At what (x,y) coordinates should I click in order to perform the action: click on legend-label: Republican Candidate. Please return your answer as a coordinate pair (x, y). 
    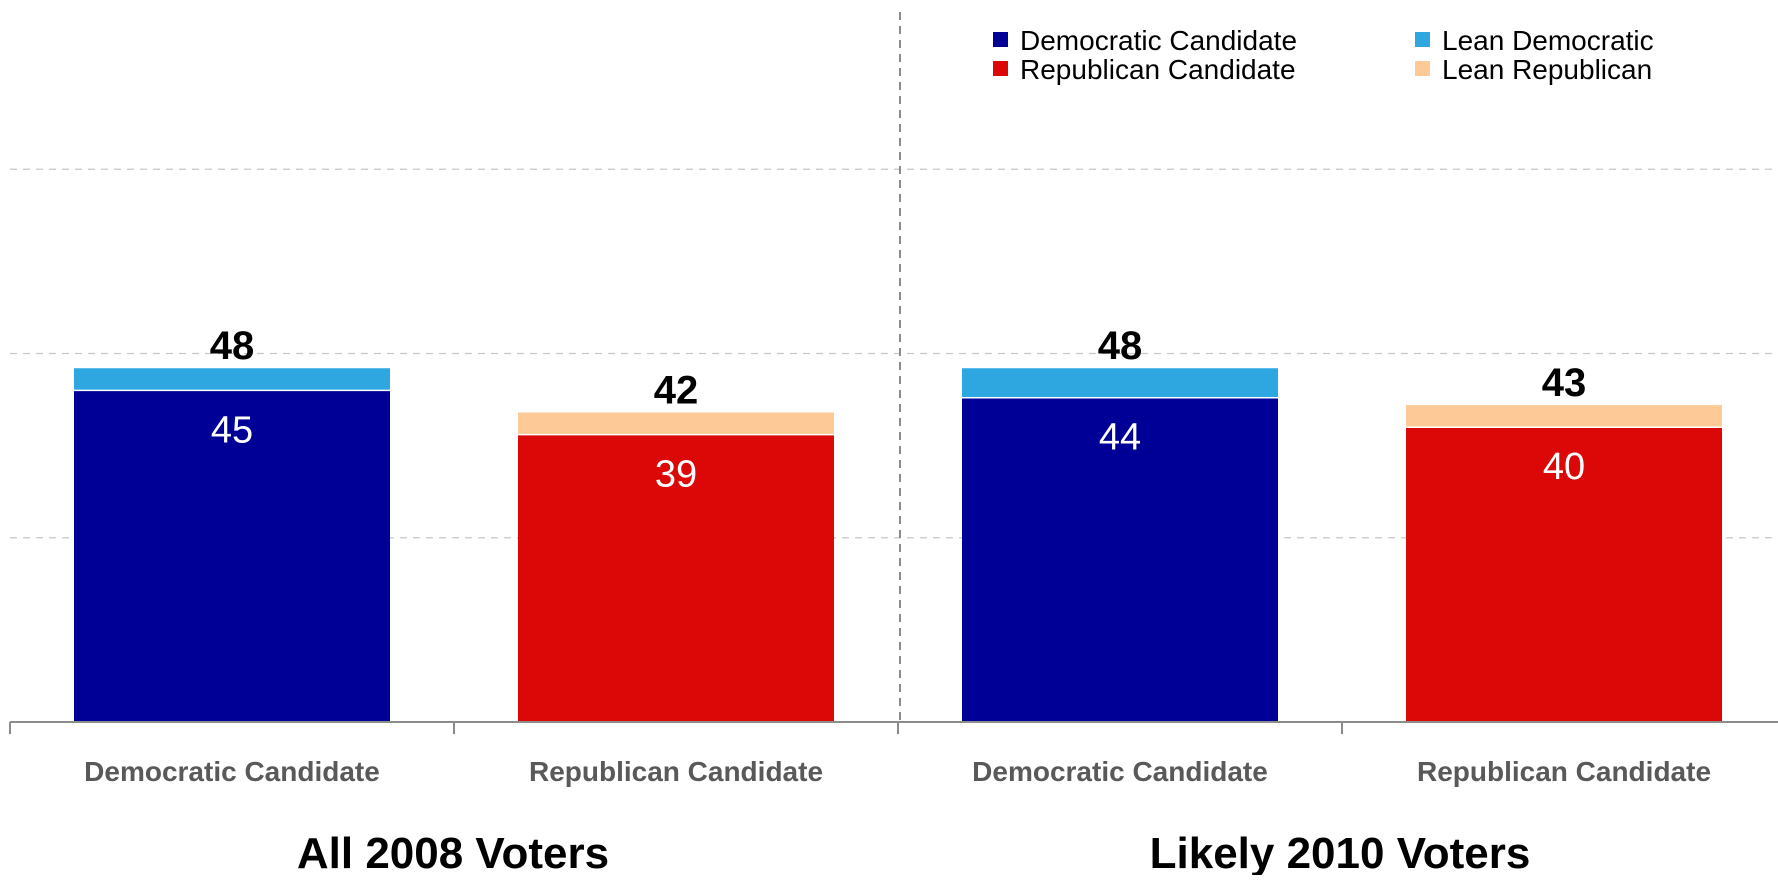
    Looking at the image, I should click on (1158, 69).